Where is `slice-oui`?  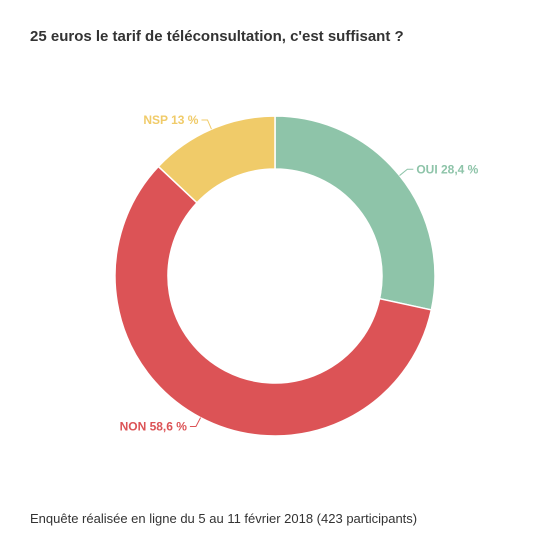
slice-oui is located at coordinates (355, 213).